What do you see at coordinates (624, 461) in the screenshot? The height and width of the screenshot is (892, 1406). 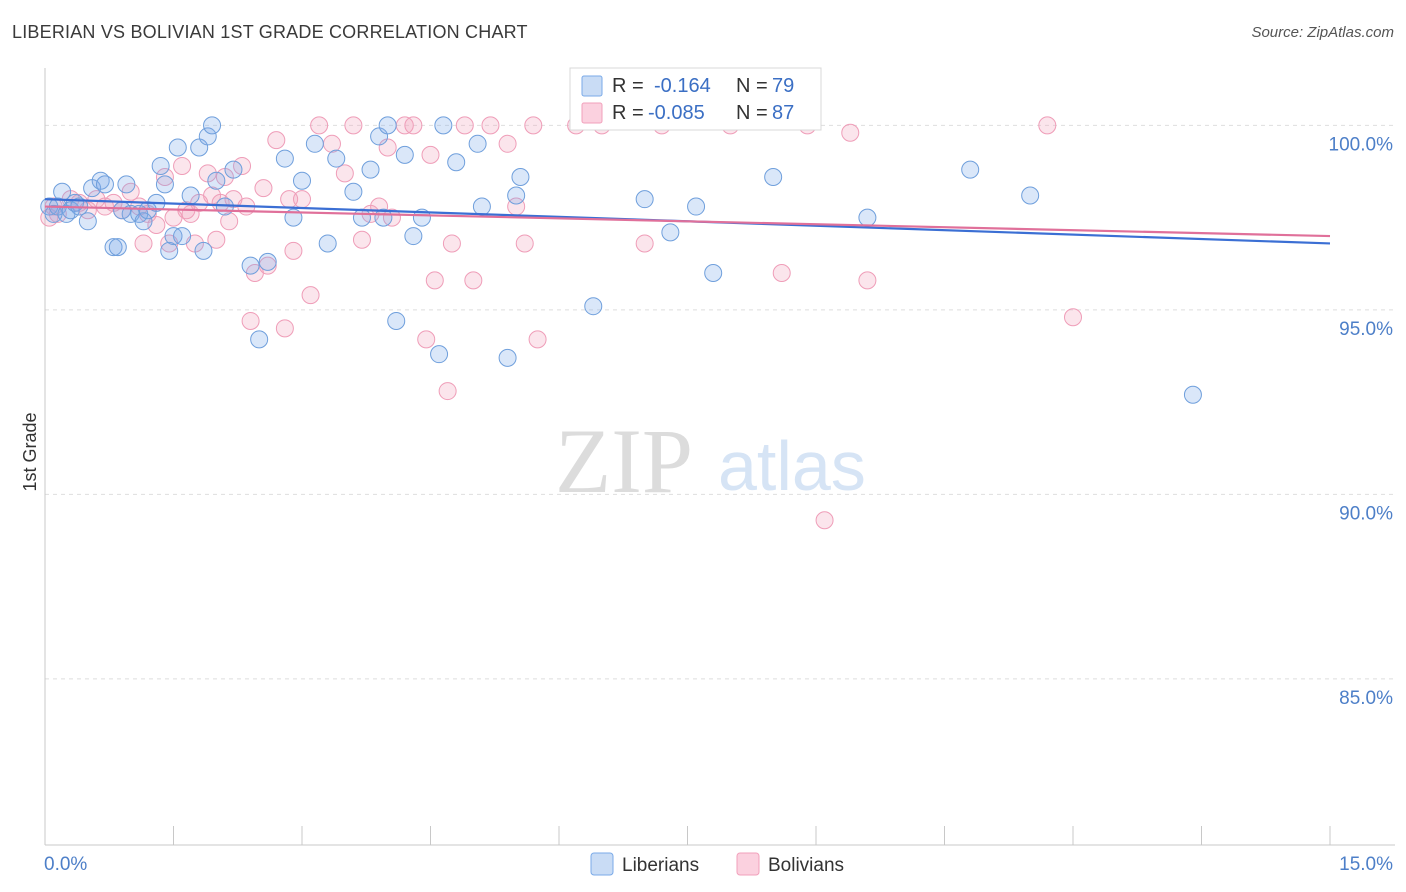 I see `watermark-zip: ZIP` at bounding box center [624, 461].